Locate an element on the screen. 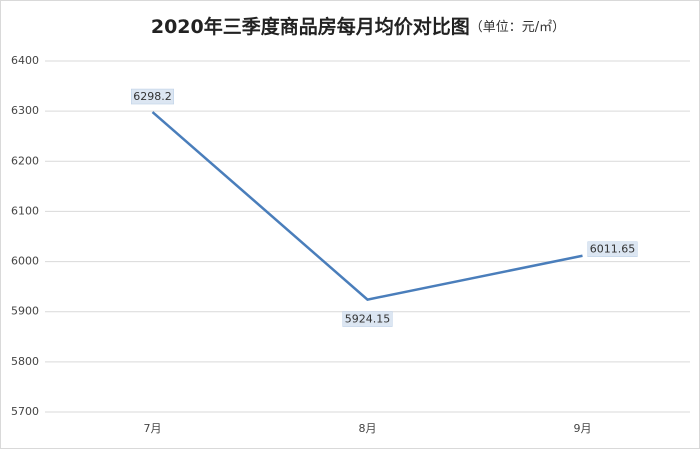  chart-title: 2020年三季度商品房每月均价对比图 is located at coordinates (310, 26).